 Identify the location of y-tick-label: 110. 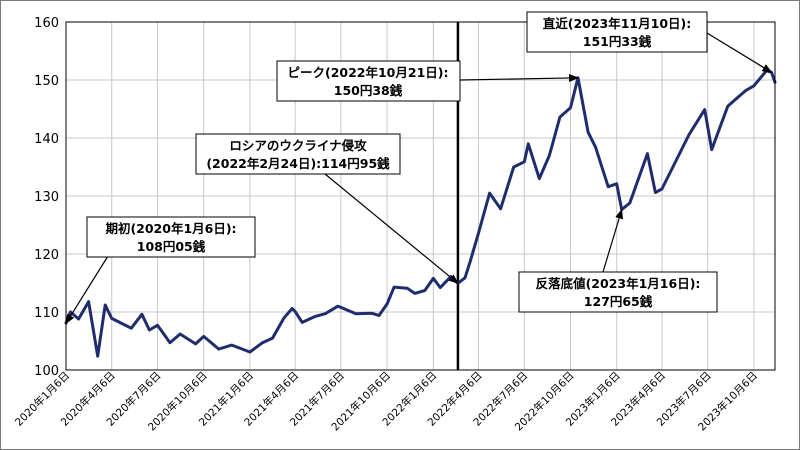
(46, 313).